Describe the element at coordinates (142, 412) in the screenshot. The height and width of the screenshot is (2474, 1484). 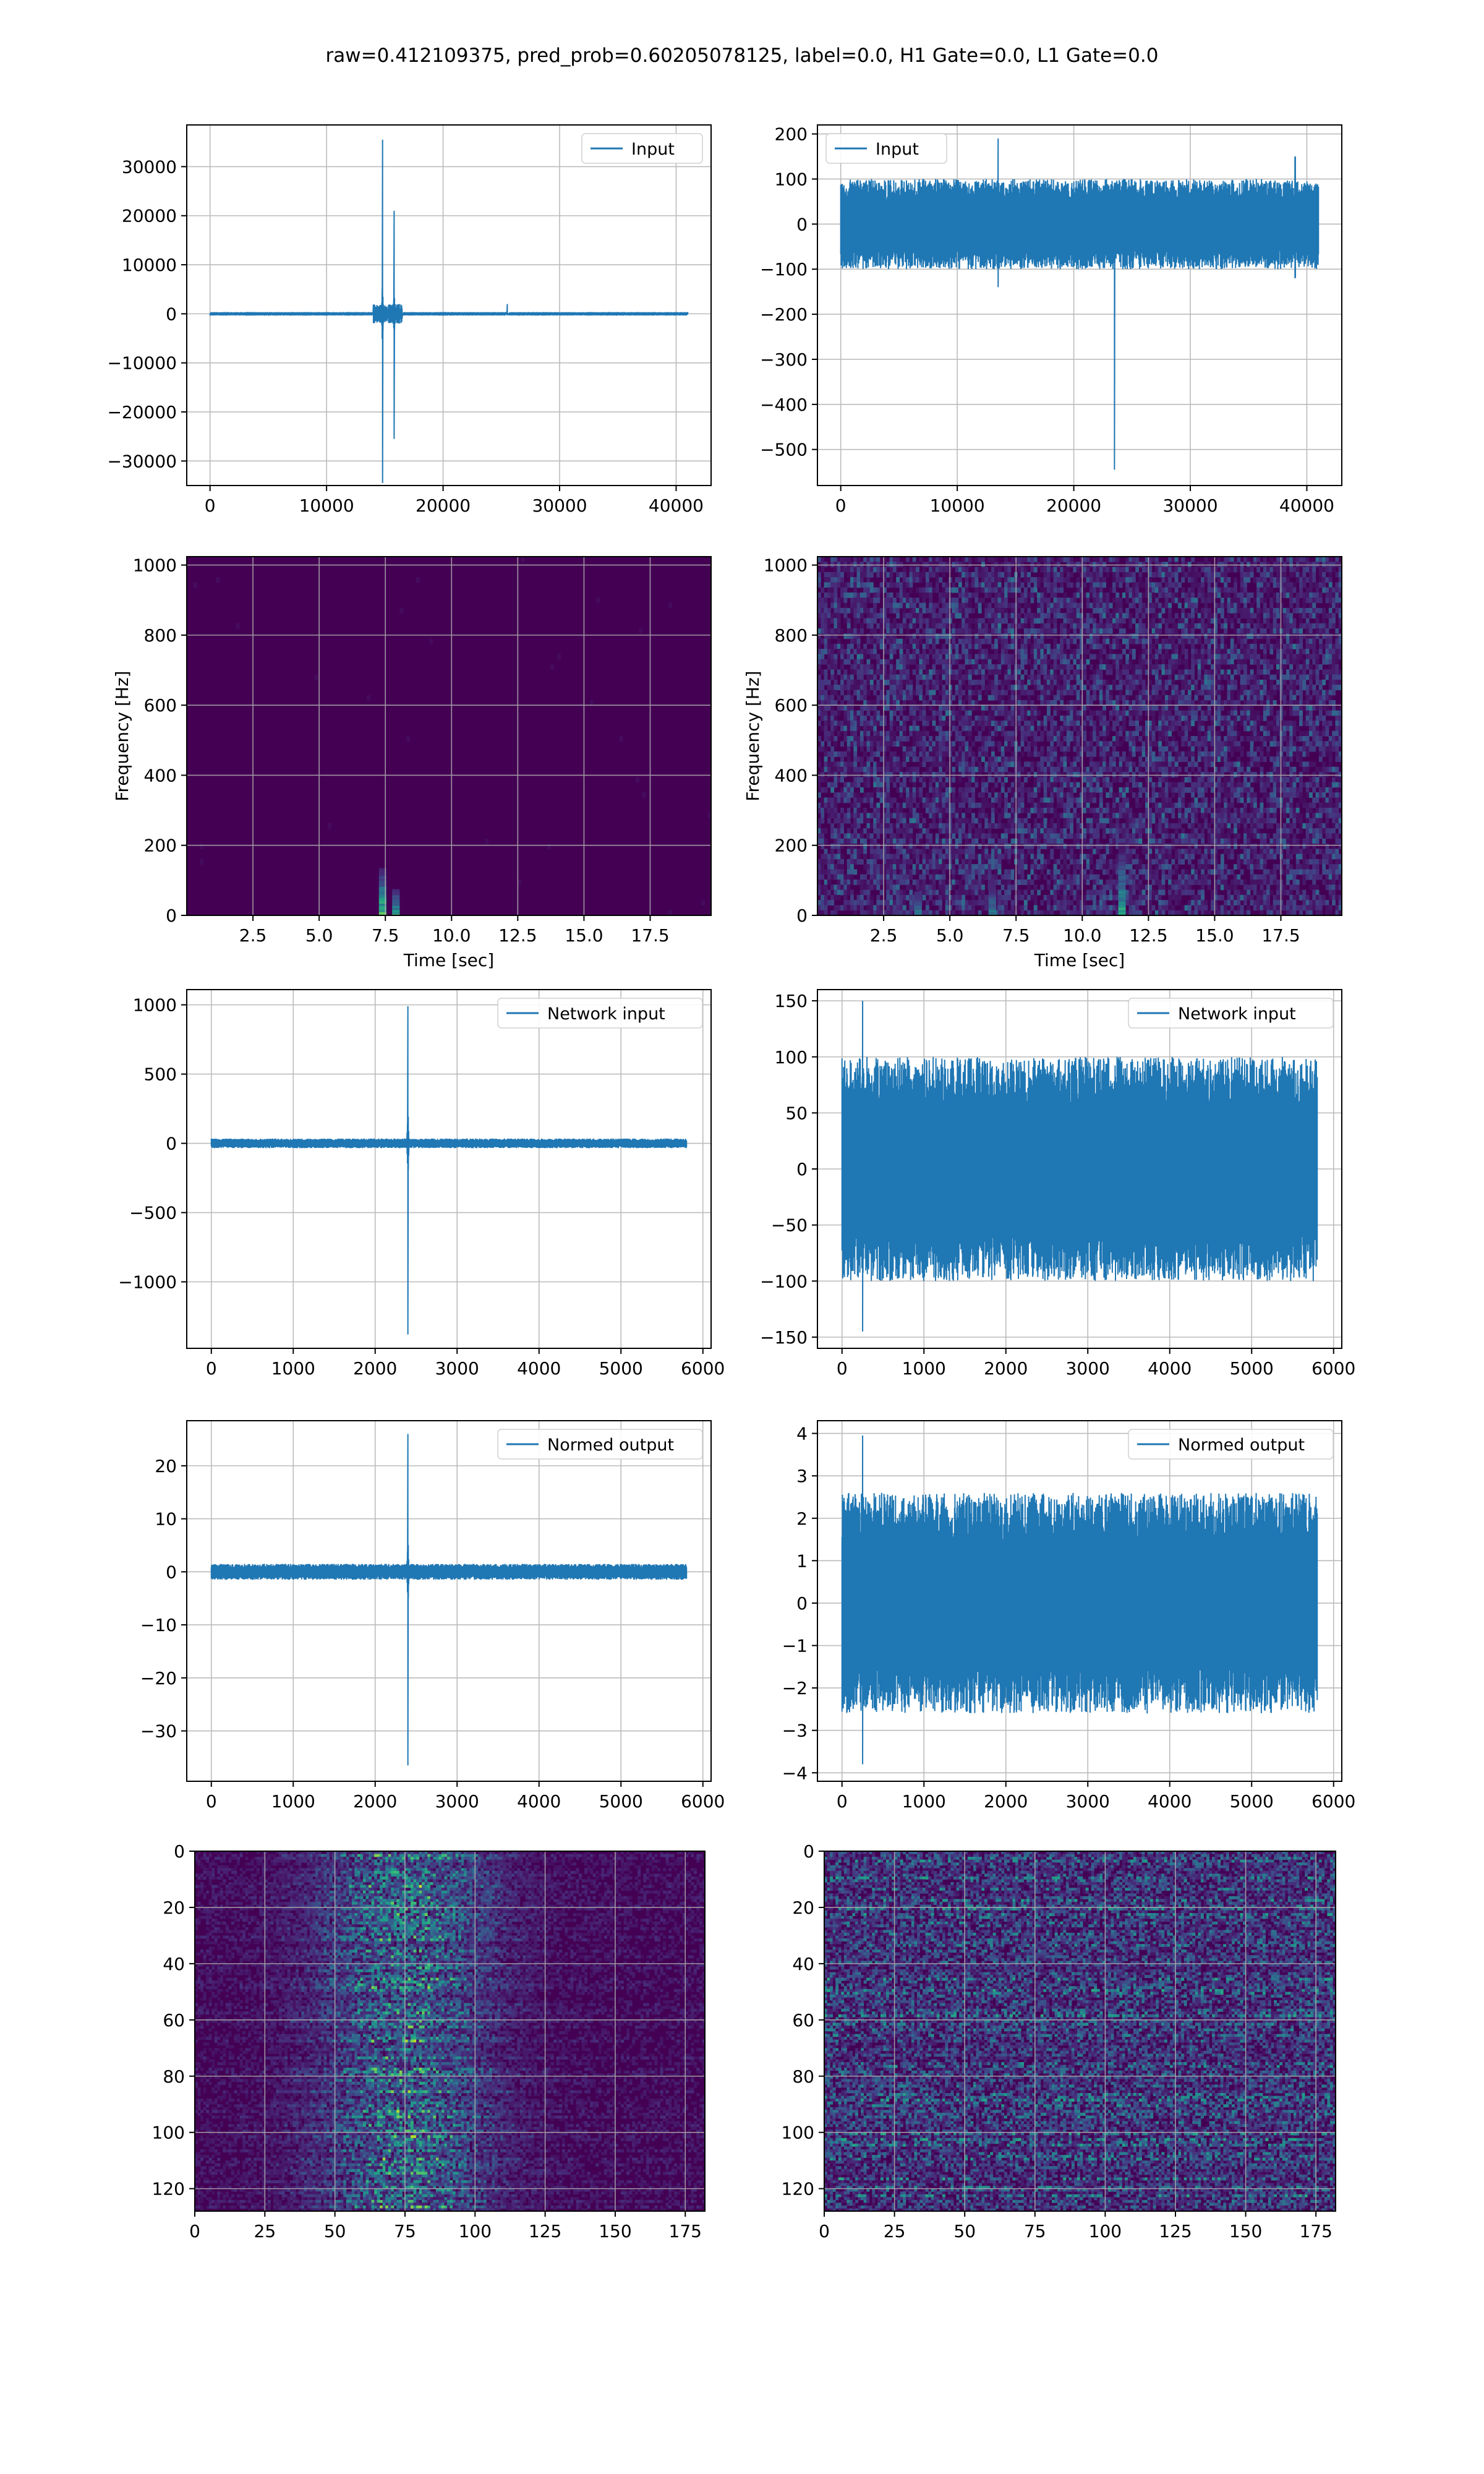
I see `y-tick-label: −20000` at that location.